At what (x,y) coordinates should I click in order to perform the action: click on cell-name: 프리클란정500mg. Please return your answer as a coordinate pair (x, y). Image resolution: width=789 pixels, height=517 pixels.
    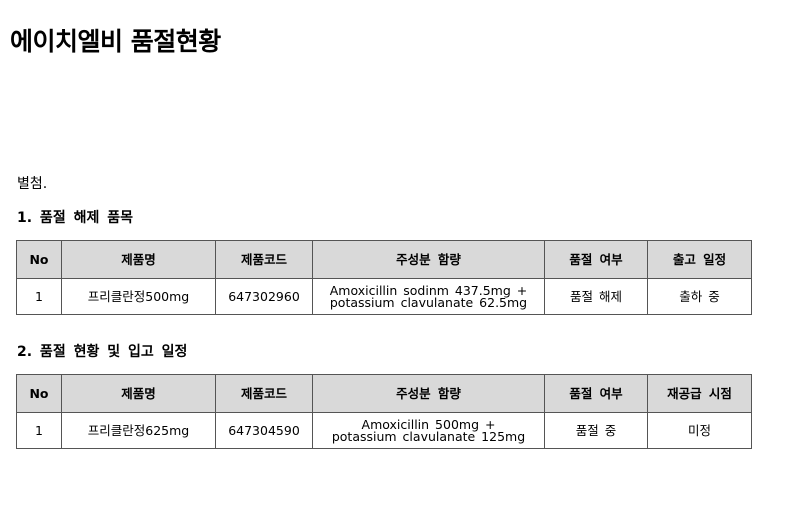
    Looking at the image, I should click on (138, 296).